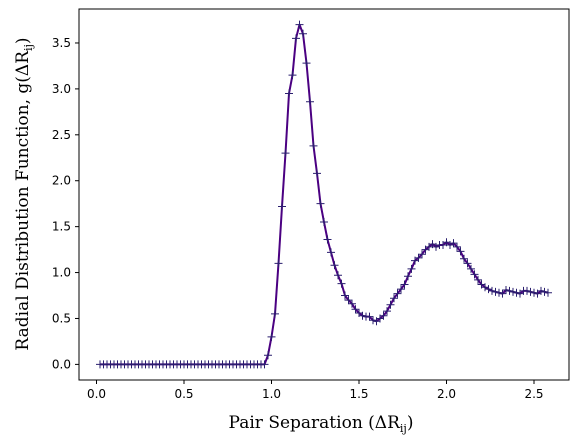 Image resolution: width=579 pixels, height=445 pixels. Describe the element at coordinates (24, 193) in the screenshot. I see `y-axis-label: Radial Distribution Function, g(ΔRij)` at that location.